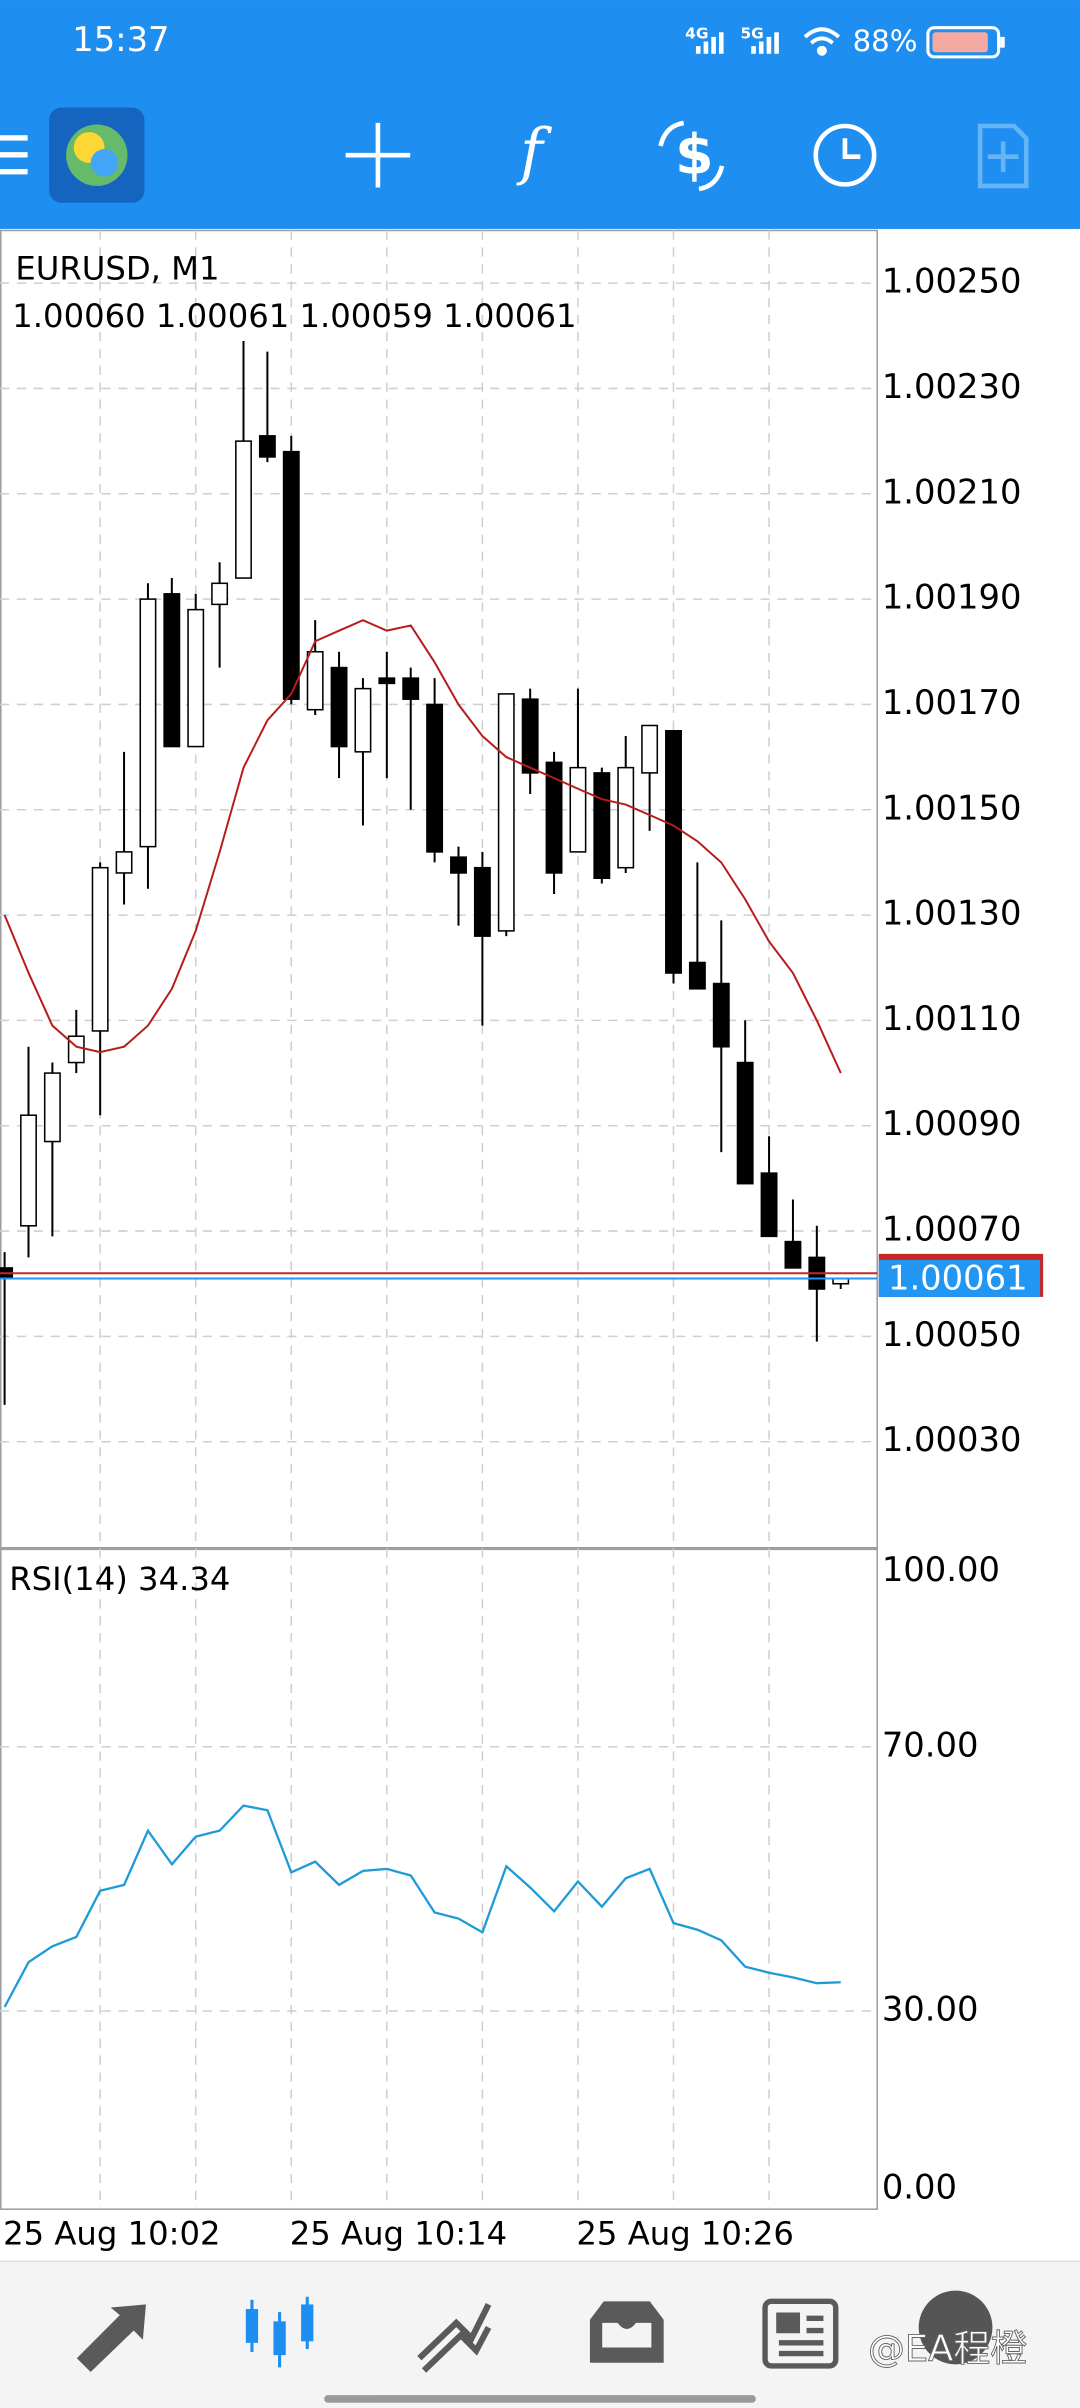 The width and height of the screenshot is (1080, 2408). I want to click on rsi-line, so click(422, 1906).